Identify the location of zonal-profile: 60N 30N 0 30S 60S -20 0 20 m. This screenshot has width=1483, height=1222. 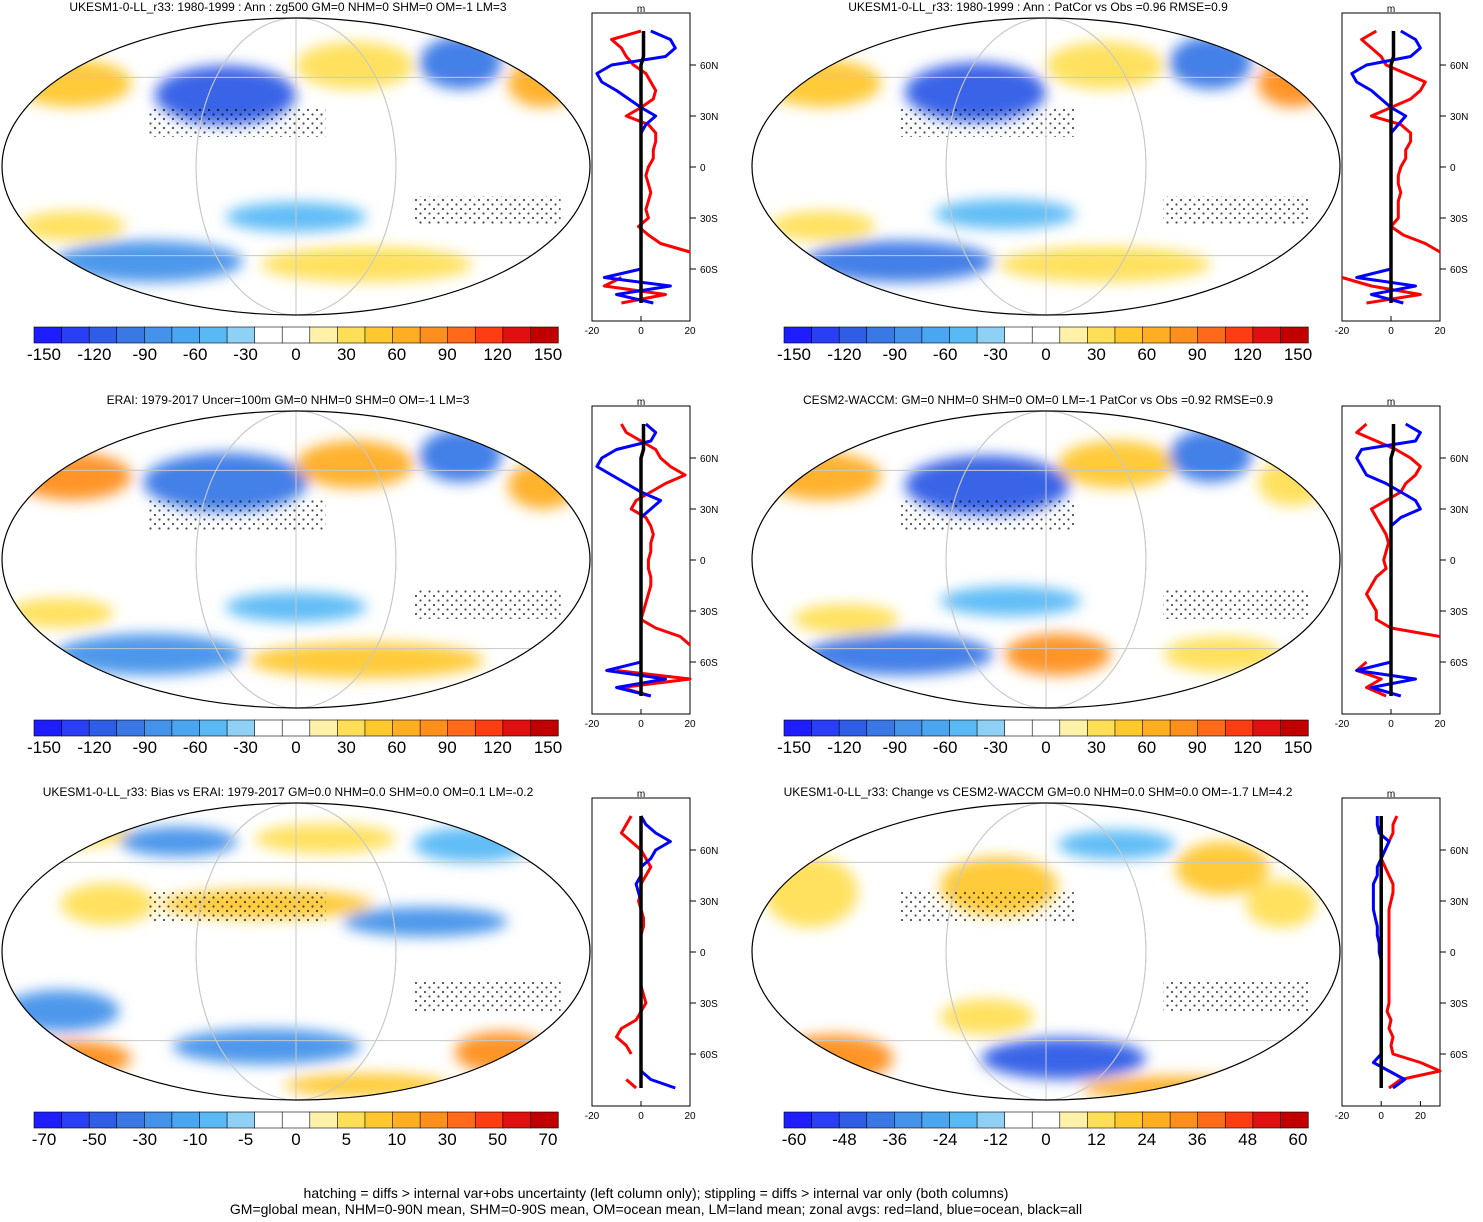
(652, 170).